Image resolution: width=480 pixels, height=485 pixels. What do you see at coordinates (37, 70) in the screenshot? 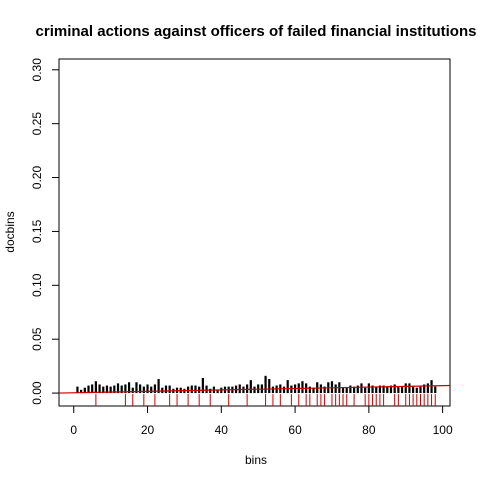
I see `y-tick-label: 0.30` at bounding box center [37, 70].